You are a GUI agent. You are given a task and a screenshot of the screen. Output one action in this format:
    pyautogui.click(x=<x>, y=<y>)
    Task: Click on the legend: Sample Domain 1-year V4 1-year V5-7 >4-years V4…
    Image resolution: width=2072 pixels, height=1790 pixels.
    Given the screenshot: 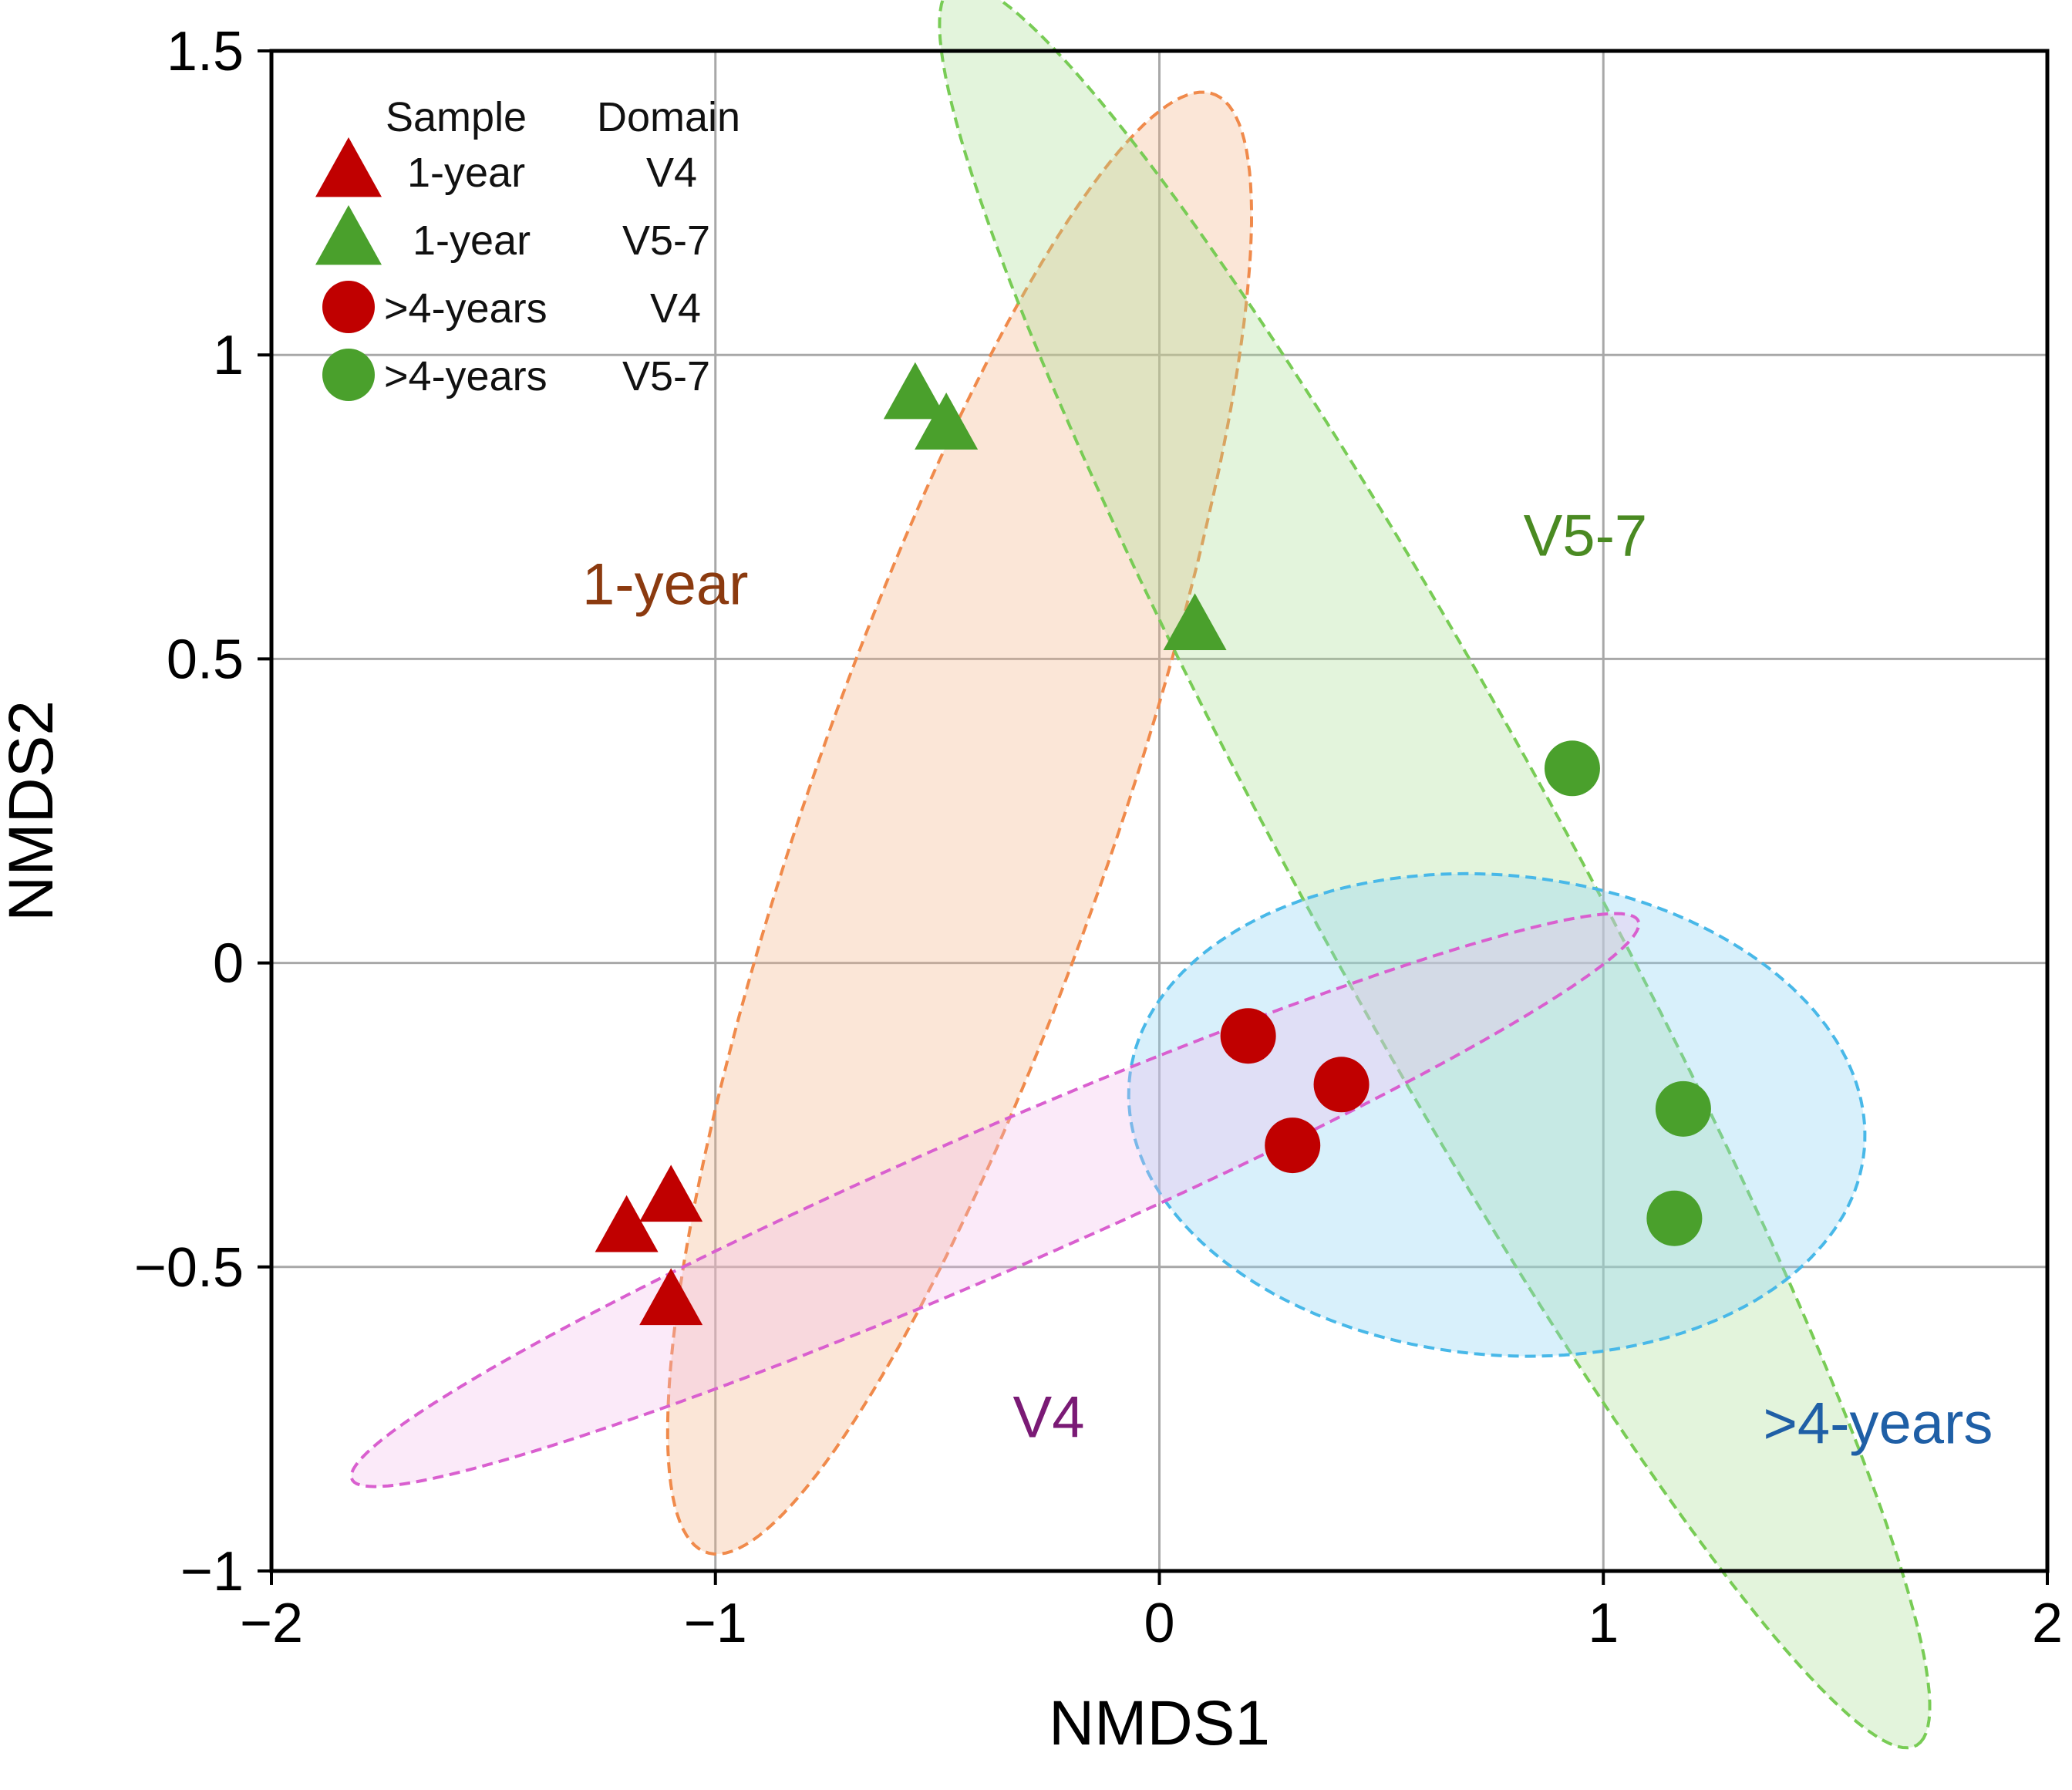 What is the action you would take?
    pyautogui.click(x=527, y=248)
    